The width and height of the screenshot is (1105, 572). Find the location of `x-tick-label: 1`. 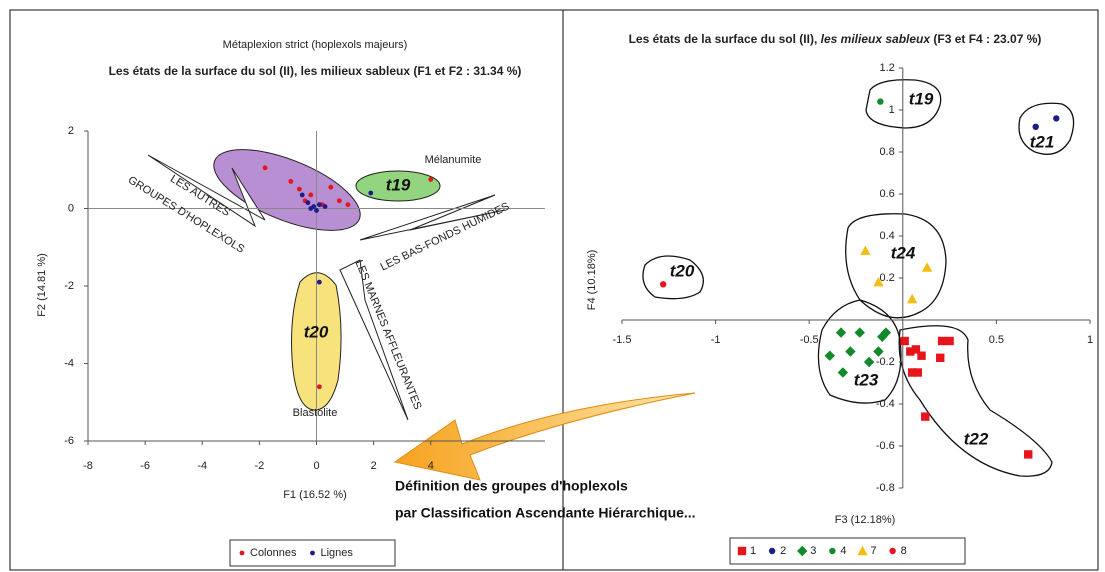

x-tick-label: 1 is located at coordinates (1090, 340).